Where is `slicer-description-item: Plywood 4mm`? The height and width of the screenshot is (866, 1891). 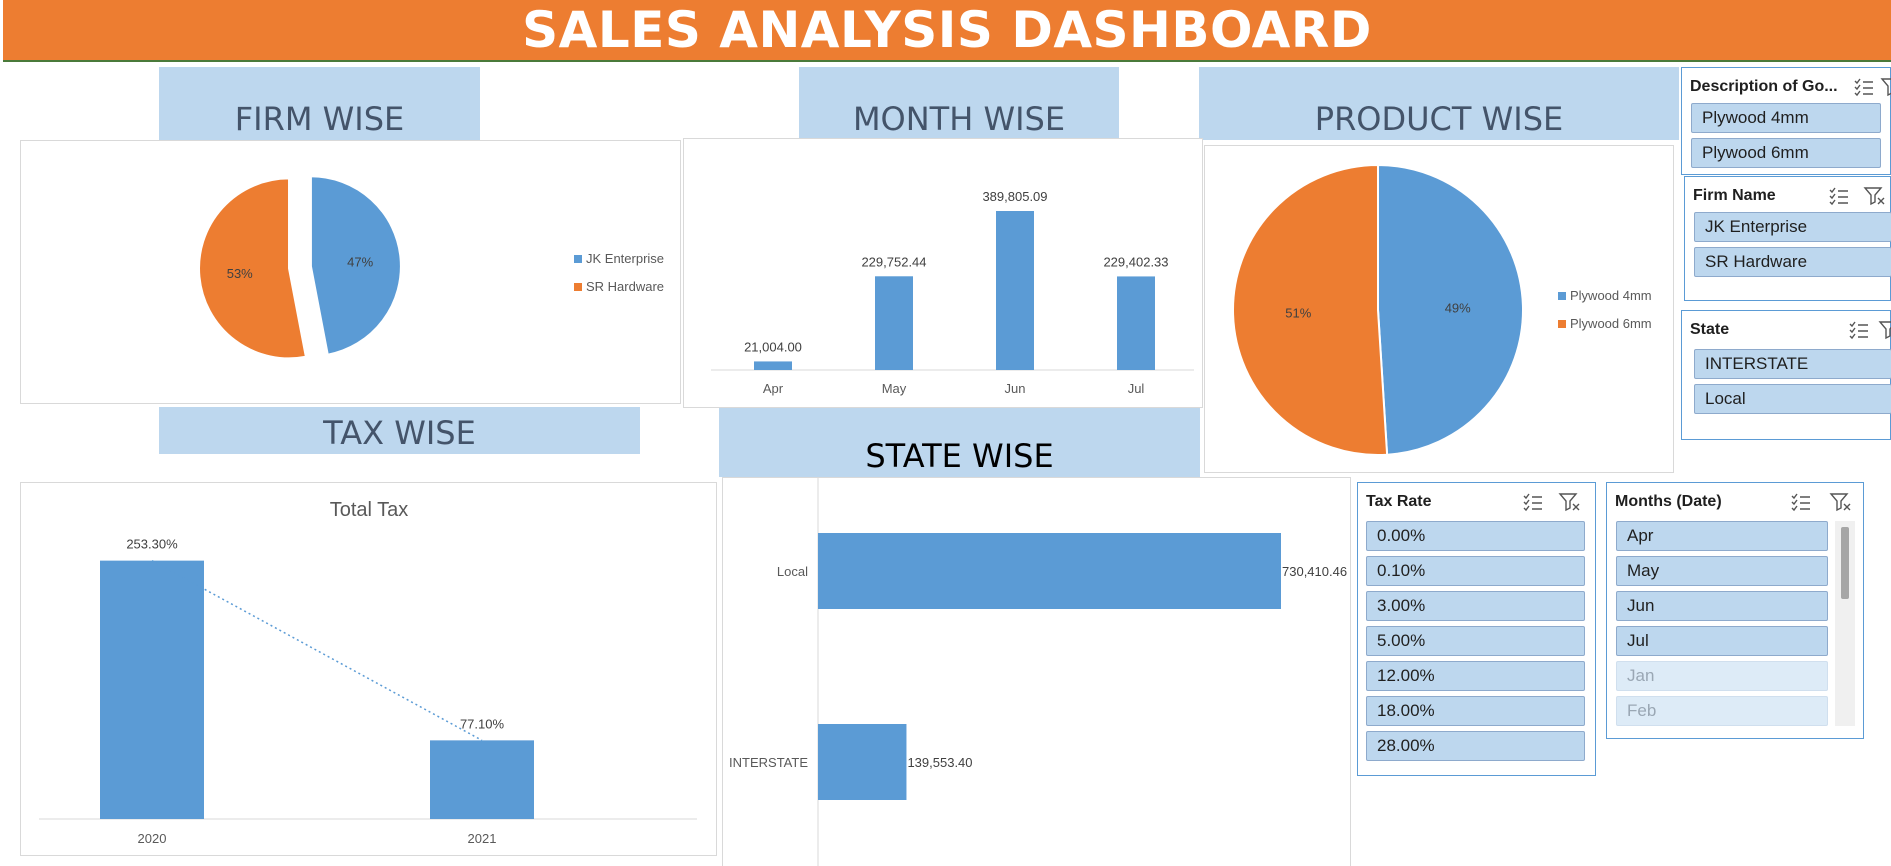 slicer-description-item: Plywood 4mm is located at coordinates (1786, 118).